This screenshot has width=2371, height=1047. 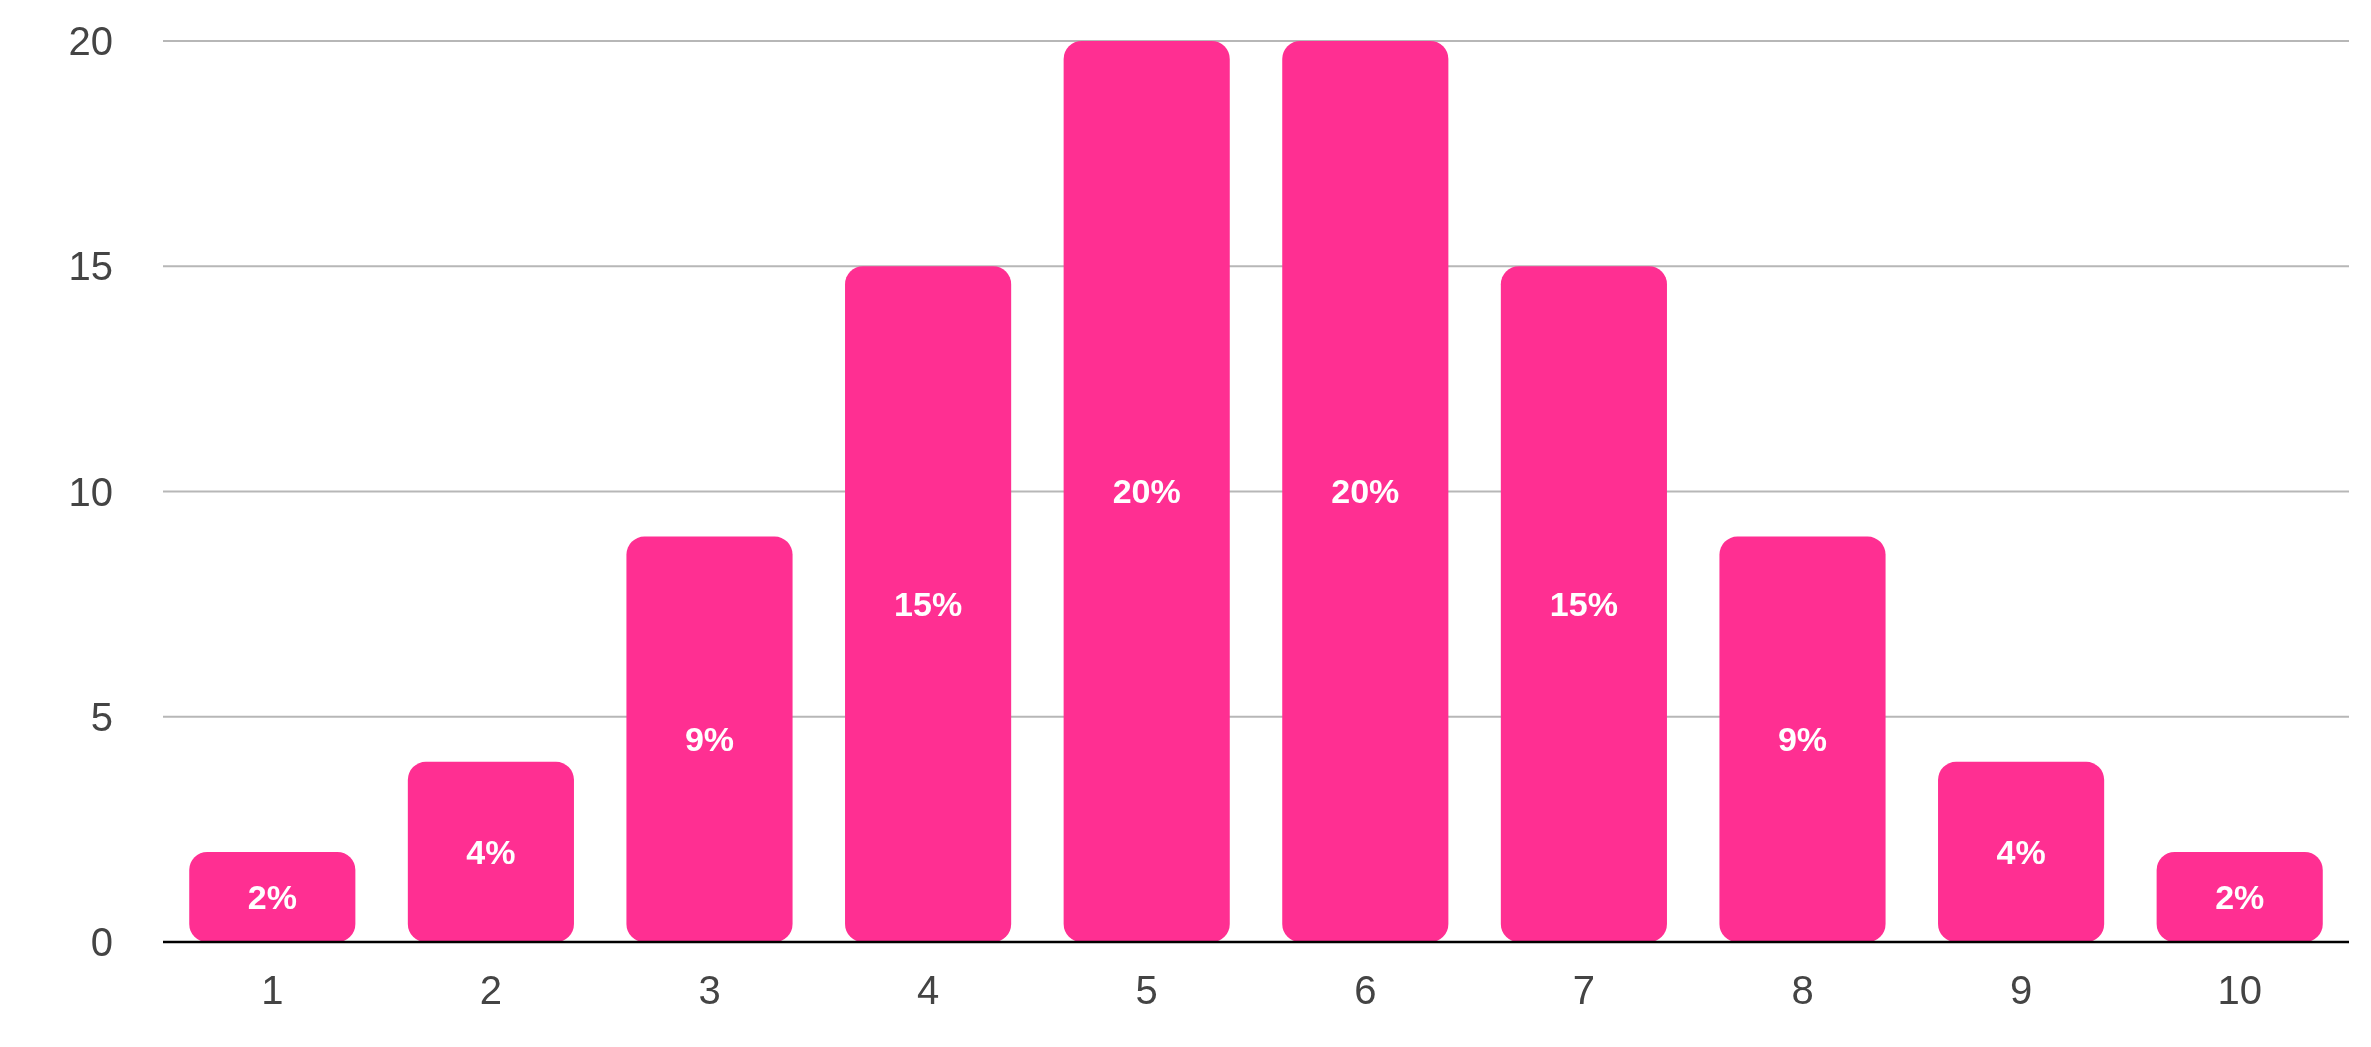 I want to click on x-tick-label: 3, so click(x=709, y=990).